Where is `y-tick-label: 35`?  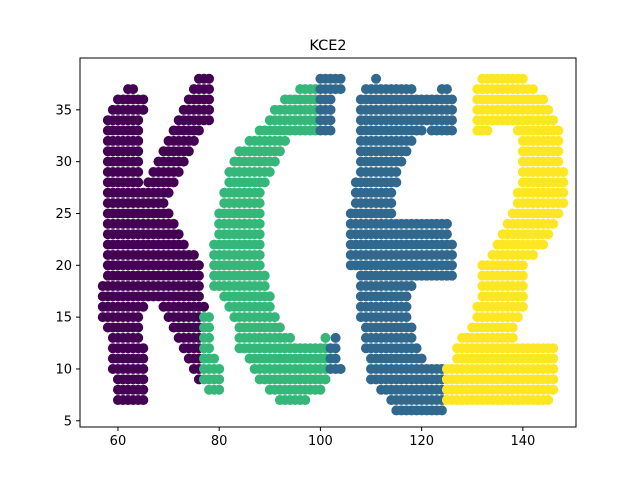 y-tick-label: 35 is located at coordinates (63, 110).